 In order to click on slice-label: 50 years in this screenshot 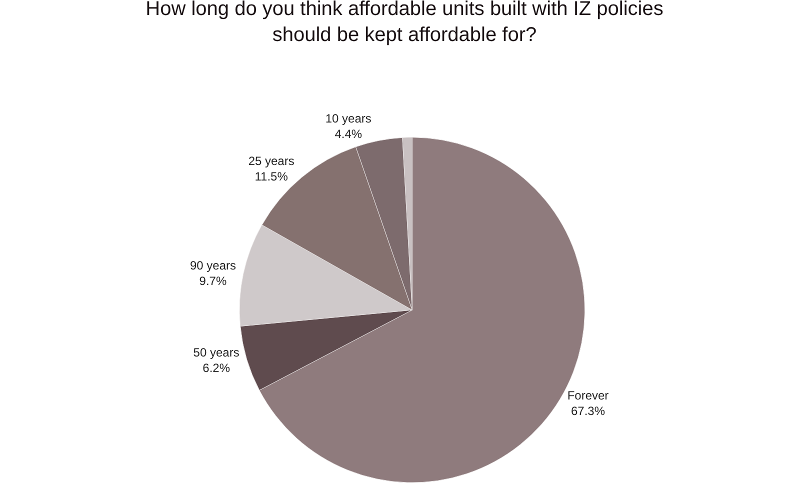, I will do `click(216, 353)`.